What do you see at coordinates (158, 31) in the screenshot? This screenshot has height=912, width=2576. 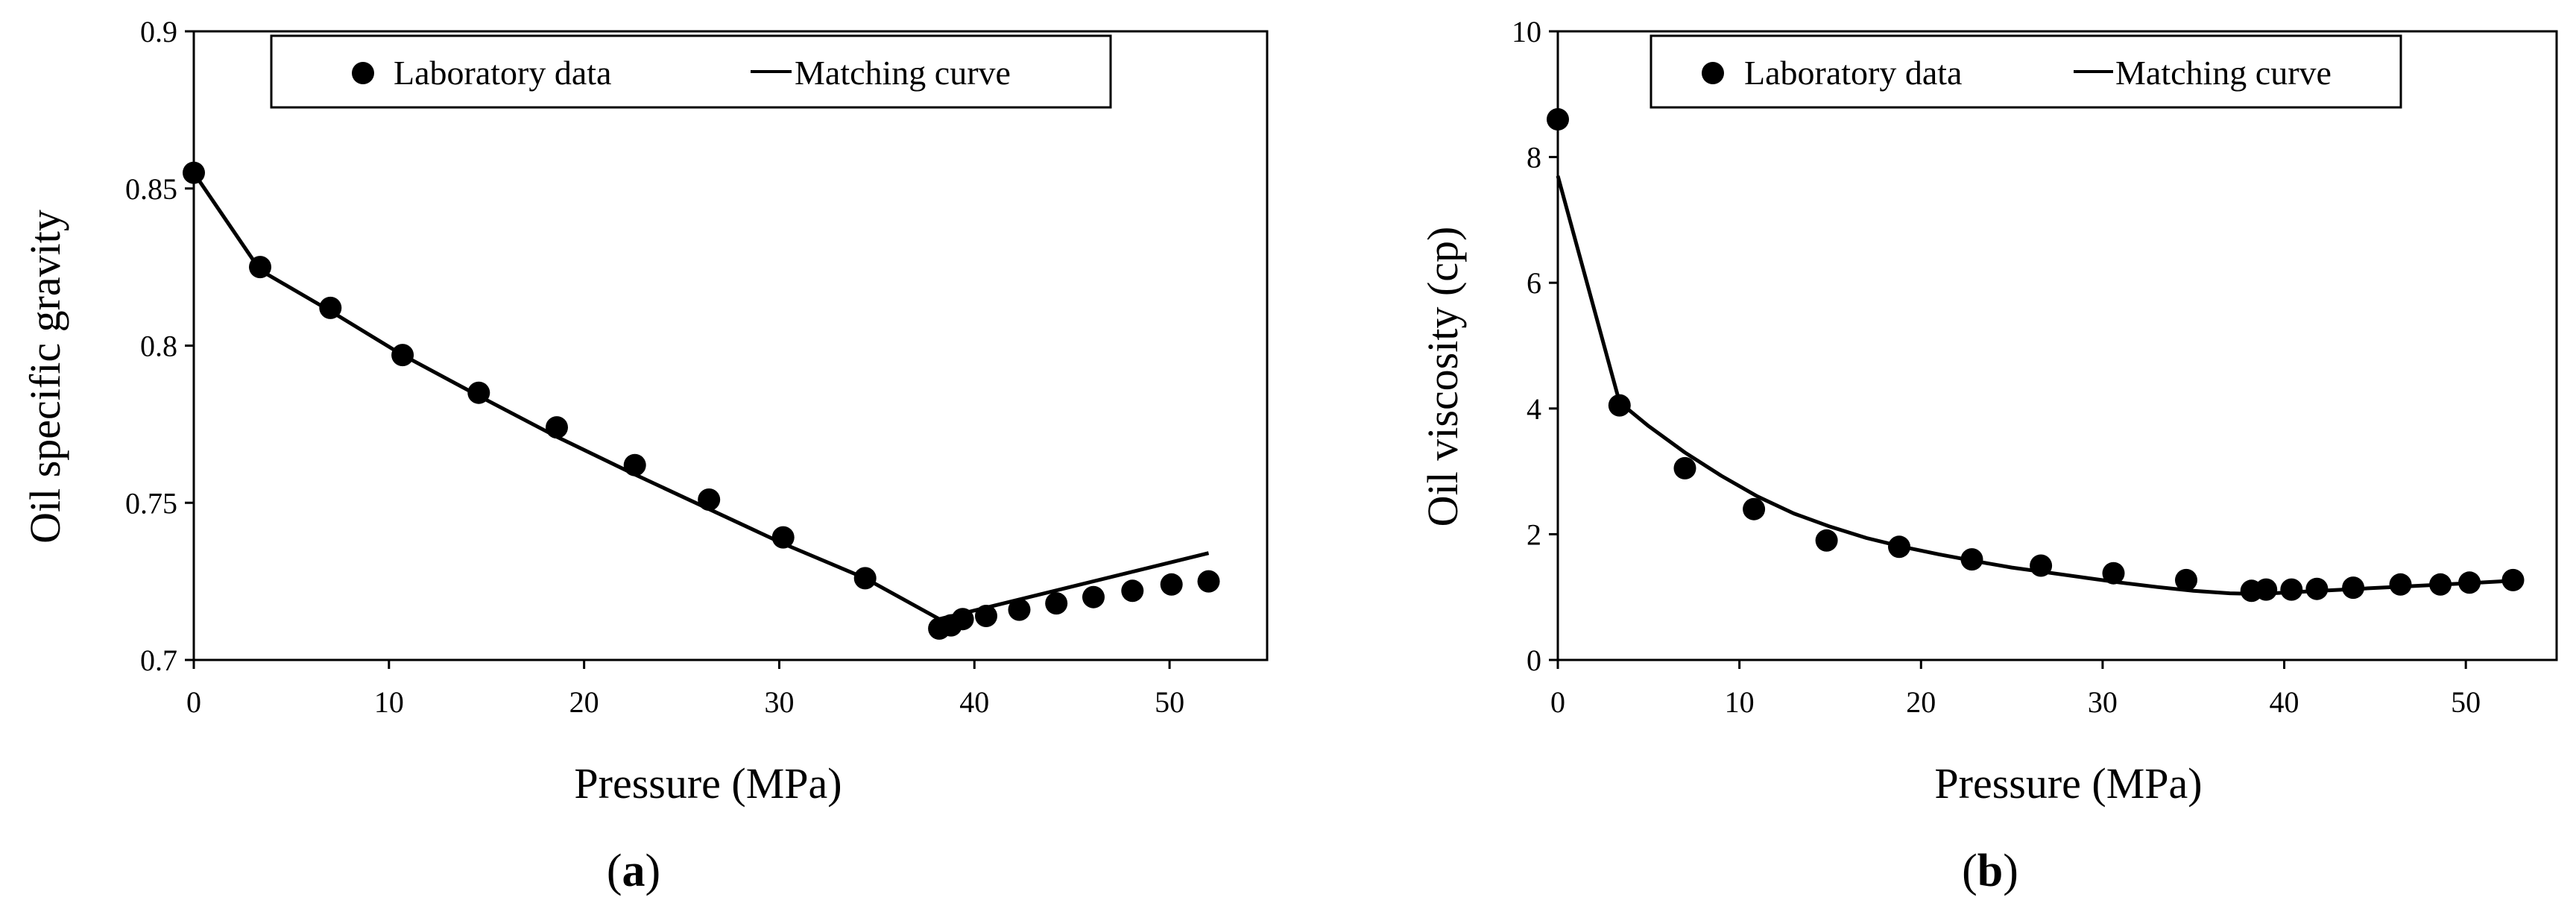 I see `panel-a-y-tick-label: 0.9` at bounding box center [158, 31].